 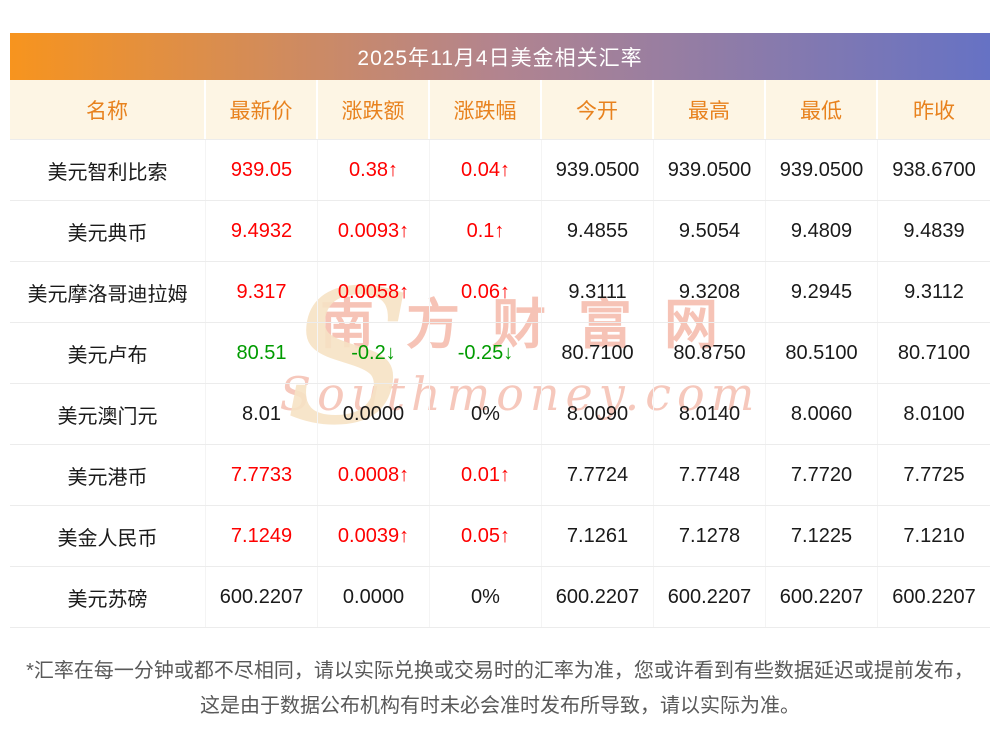 I want to click on cell-price: 9.4932, so click(x=262, y=231).